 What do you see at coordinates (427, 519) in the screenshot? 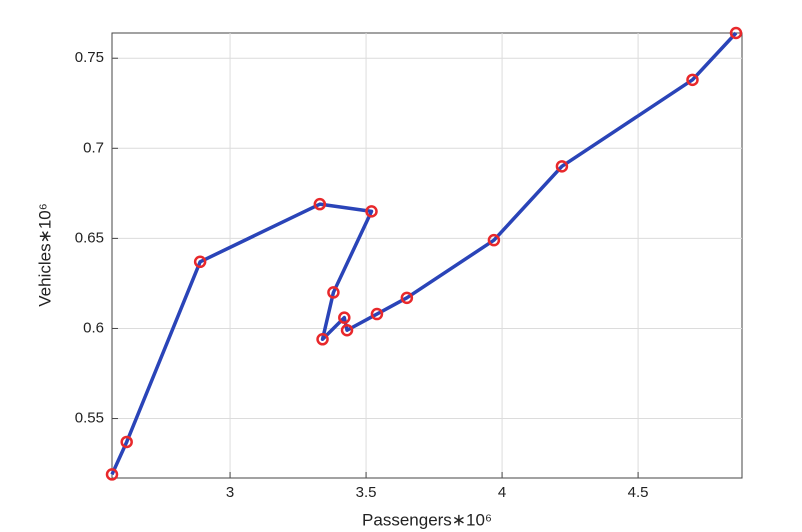
I see `x-axis-label: Passengers∗10⁶` at bounding box center [427, 519].